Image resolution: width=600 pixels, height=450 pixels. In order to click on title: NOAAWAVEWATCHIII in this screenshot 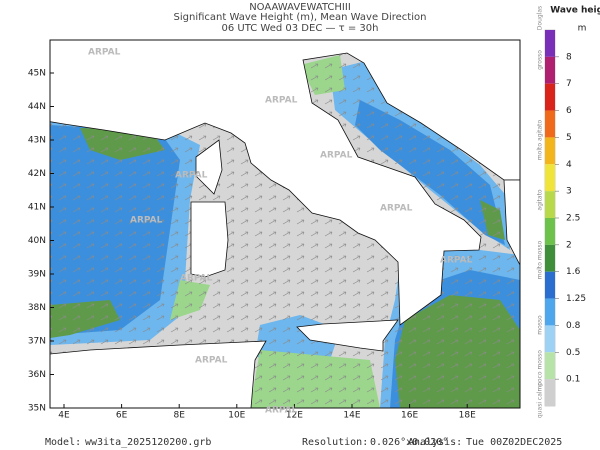, I will do `click(300, 7)`.